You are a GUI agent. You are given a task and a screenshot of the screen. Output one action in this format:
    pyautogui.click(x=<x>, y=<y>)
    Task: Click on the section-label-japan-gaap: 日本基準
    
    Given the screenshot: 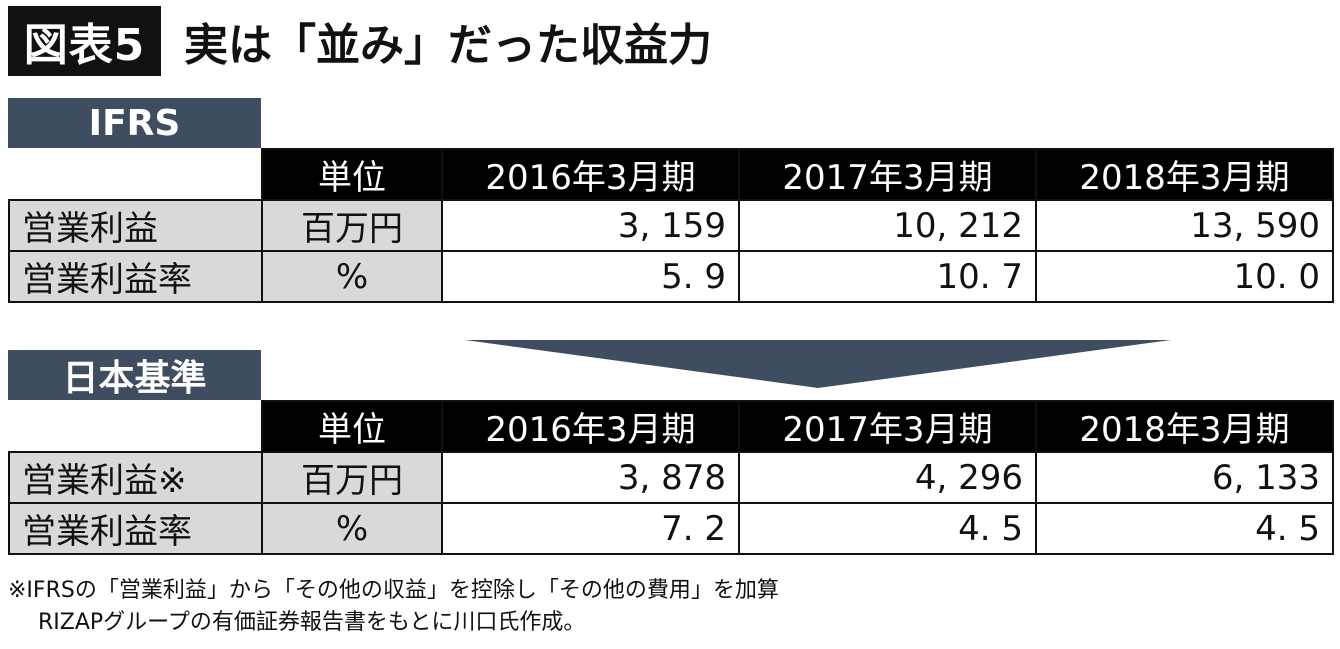 What is the action you would take?
    pyautogui.click(x=134, y=375)
    